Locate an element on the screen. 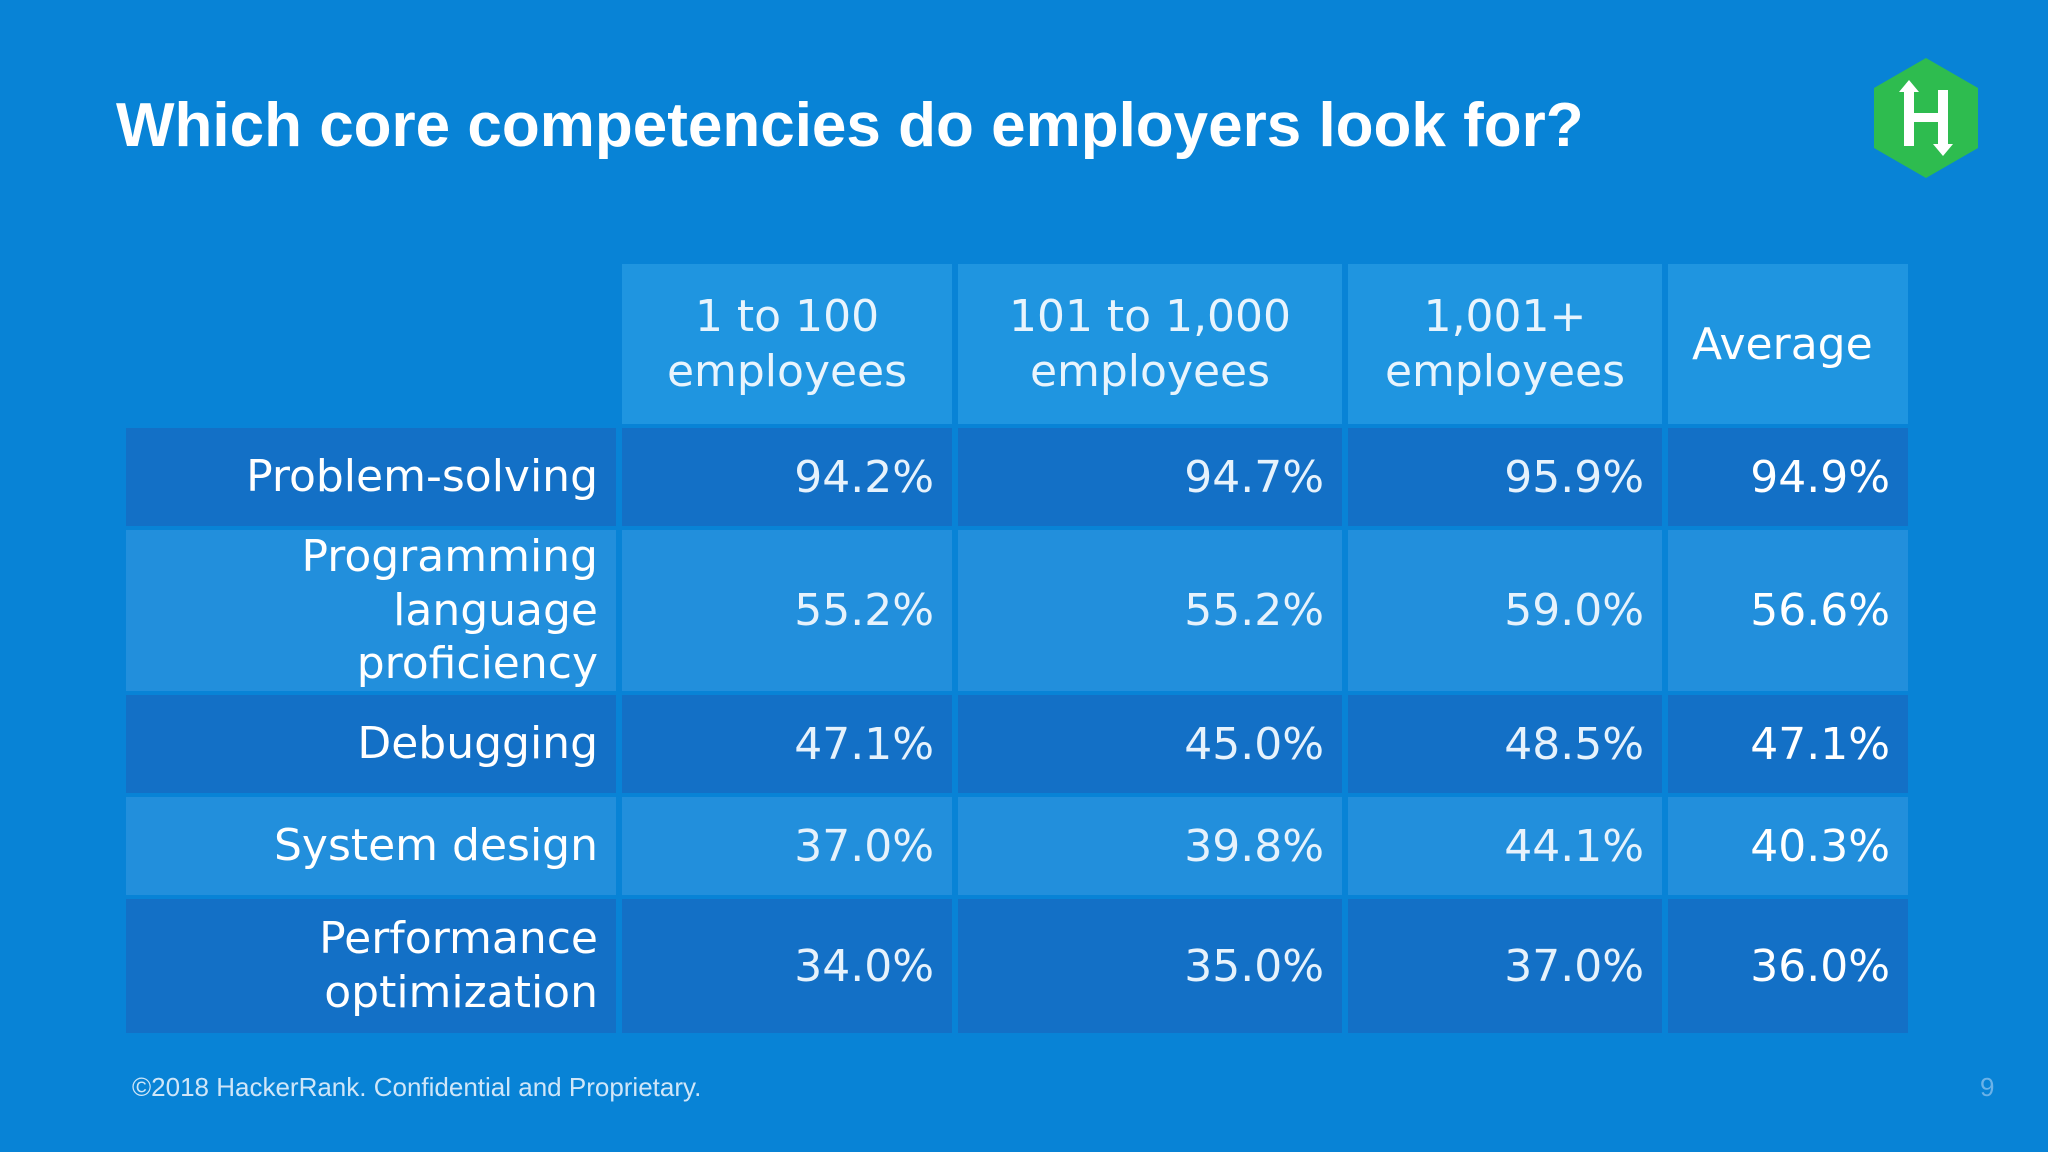 Image resolution: width=2048 pixels, height=1152 pixels. table-cell: 94.7% is located at coordinates (1150, 477).